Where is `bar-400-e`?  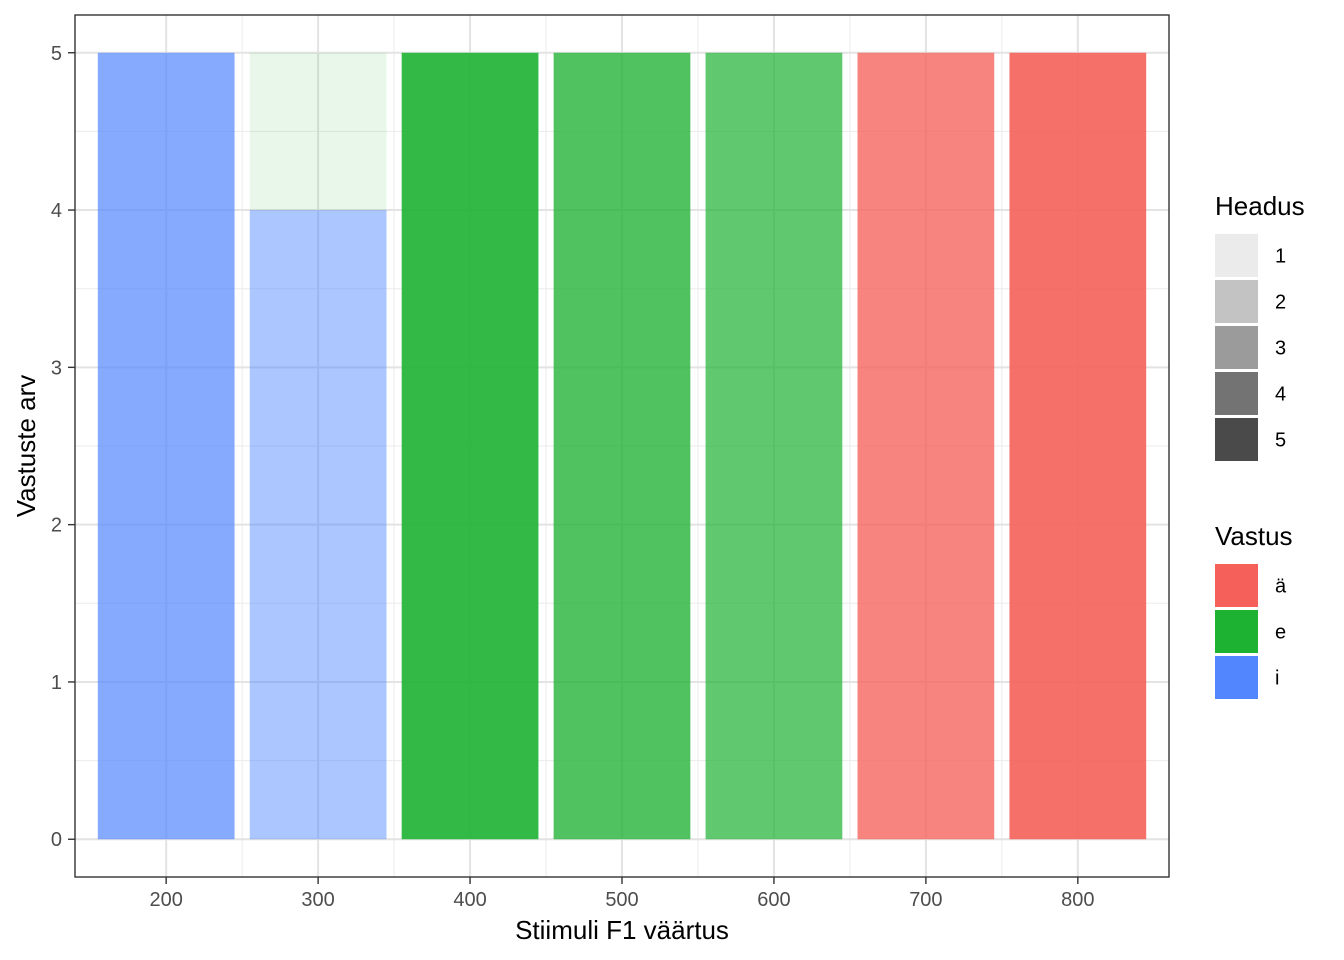
bar-400-e is located at coordinates (470, 446).